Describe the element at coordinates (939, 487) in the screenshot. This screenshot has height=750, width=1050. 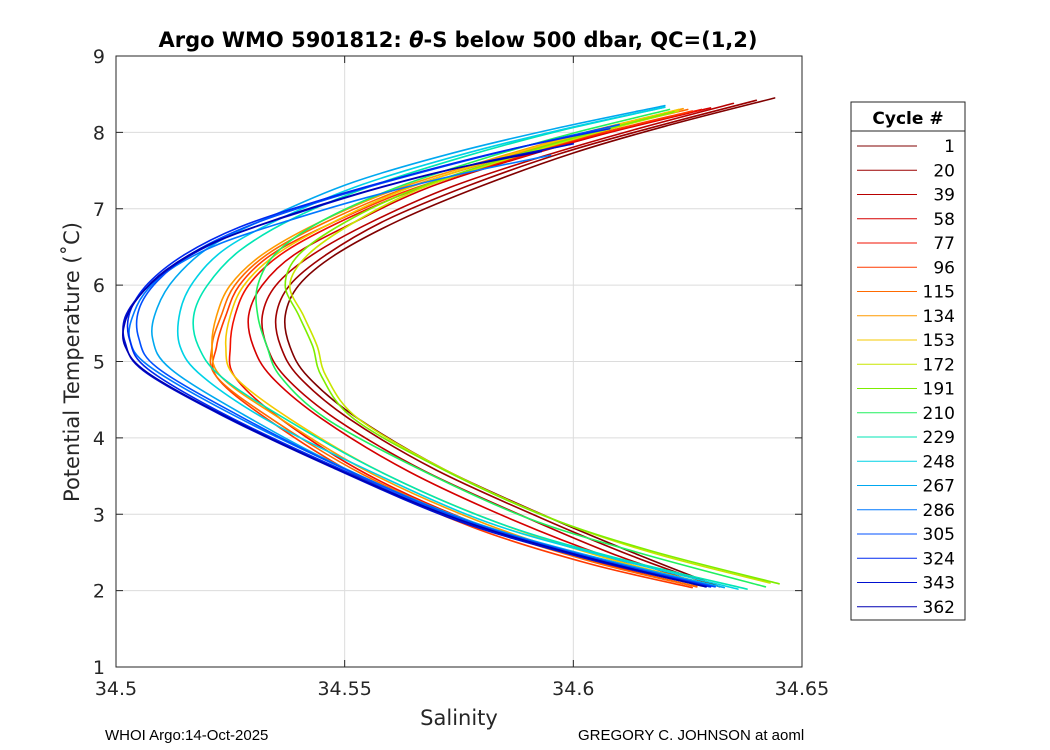
I see `legend-label-cycle-267: 267` at that location.